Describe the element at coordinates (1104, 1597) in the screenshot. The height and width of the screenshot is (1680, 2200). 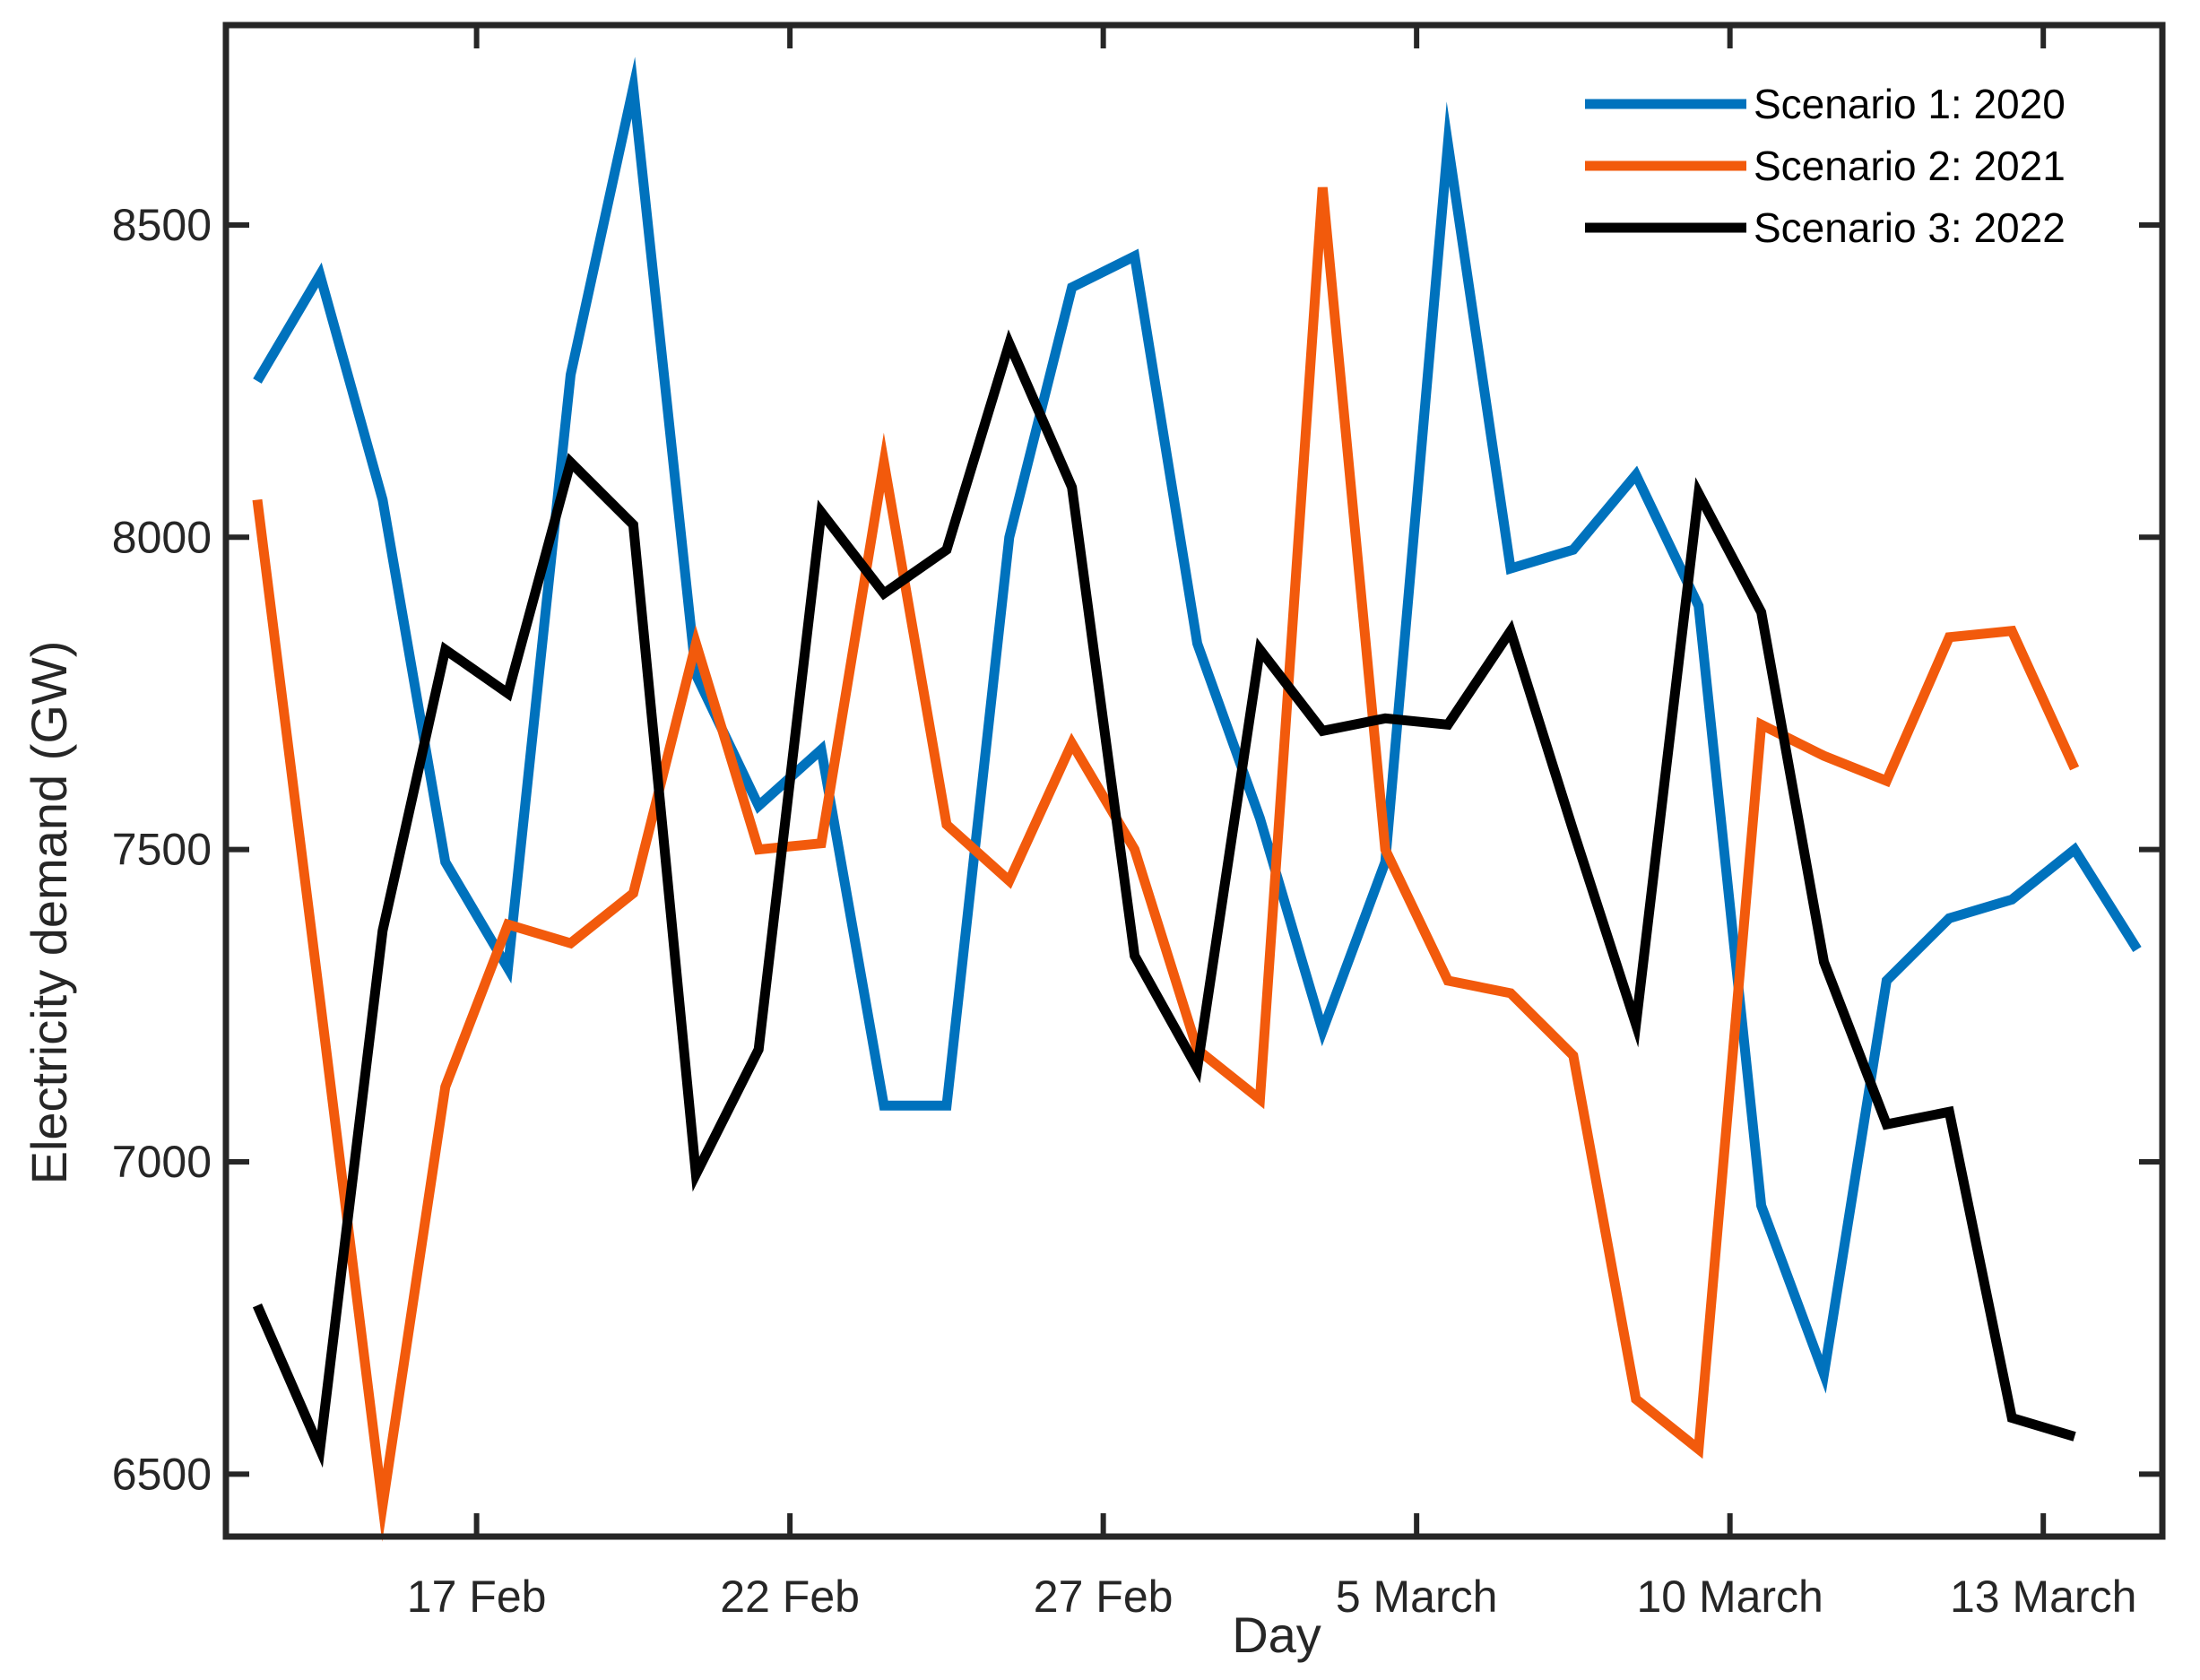
I see `x-tick-label: 27 Feb` at that location.